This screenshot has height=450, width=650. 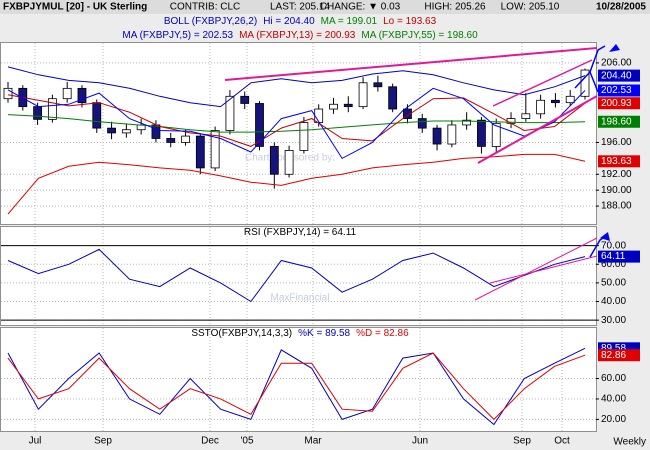 I want to click on legend-entry: SSTO(FXBPJY,14,3,3), so click(x=241, y=333).